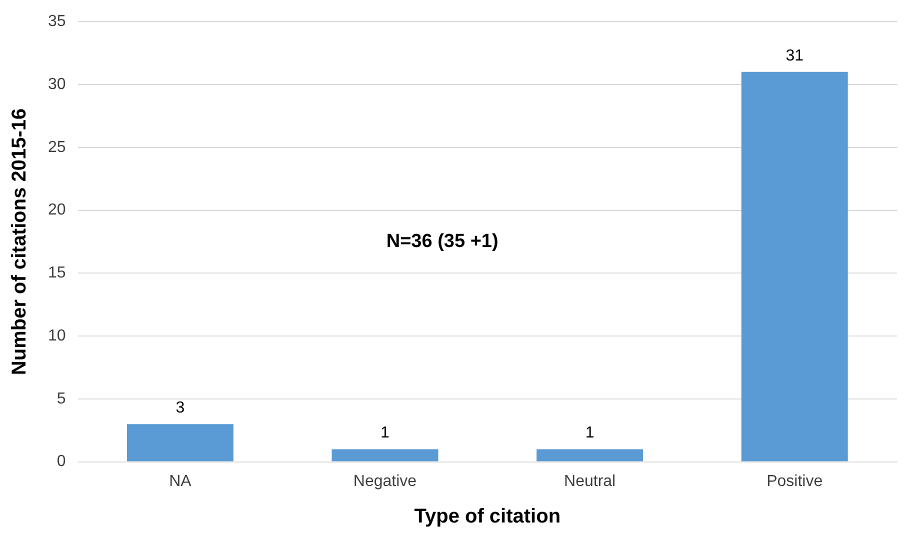  I want to click on data-label: 31, so click(795, 55).